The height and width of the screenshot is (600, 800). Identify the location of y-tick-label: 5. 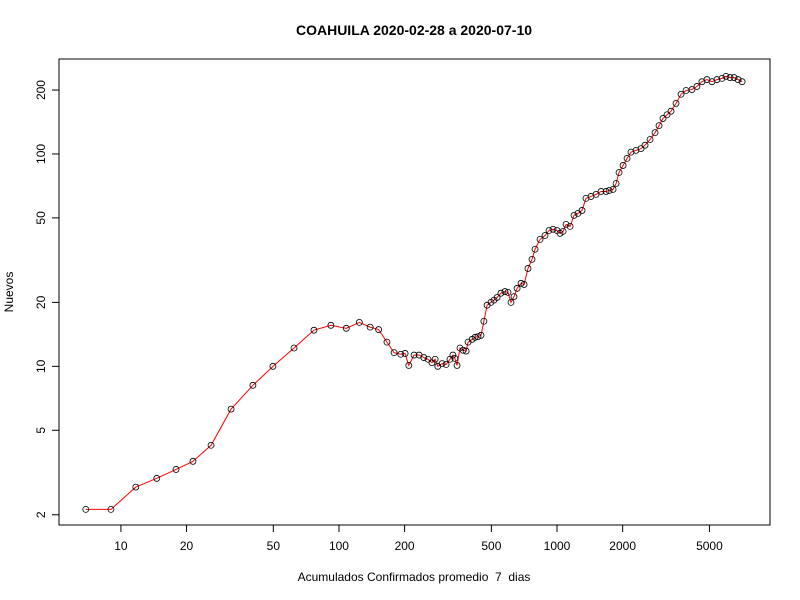
(41, 430).